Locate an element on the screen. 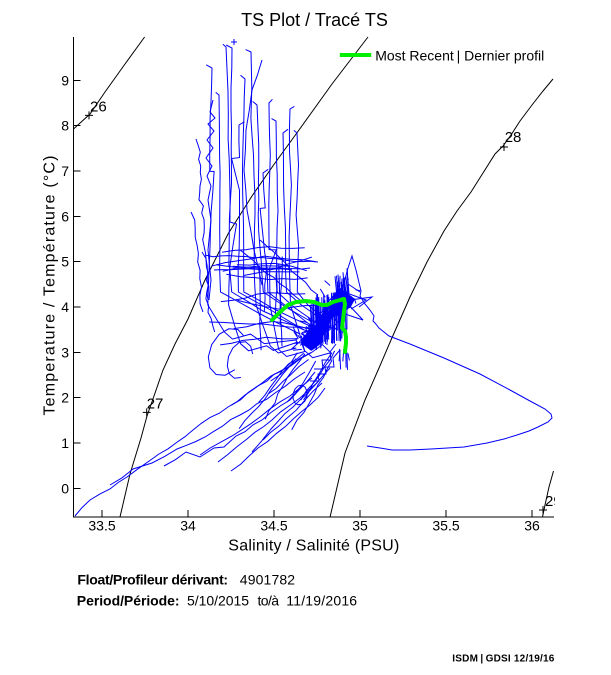 Image resolution: width=611 pixels, height=675 pixels. svg-text: to/à is located at coordinates (269, 601).